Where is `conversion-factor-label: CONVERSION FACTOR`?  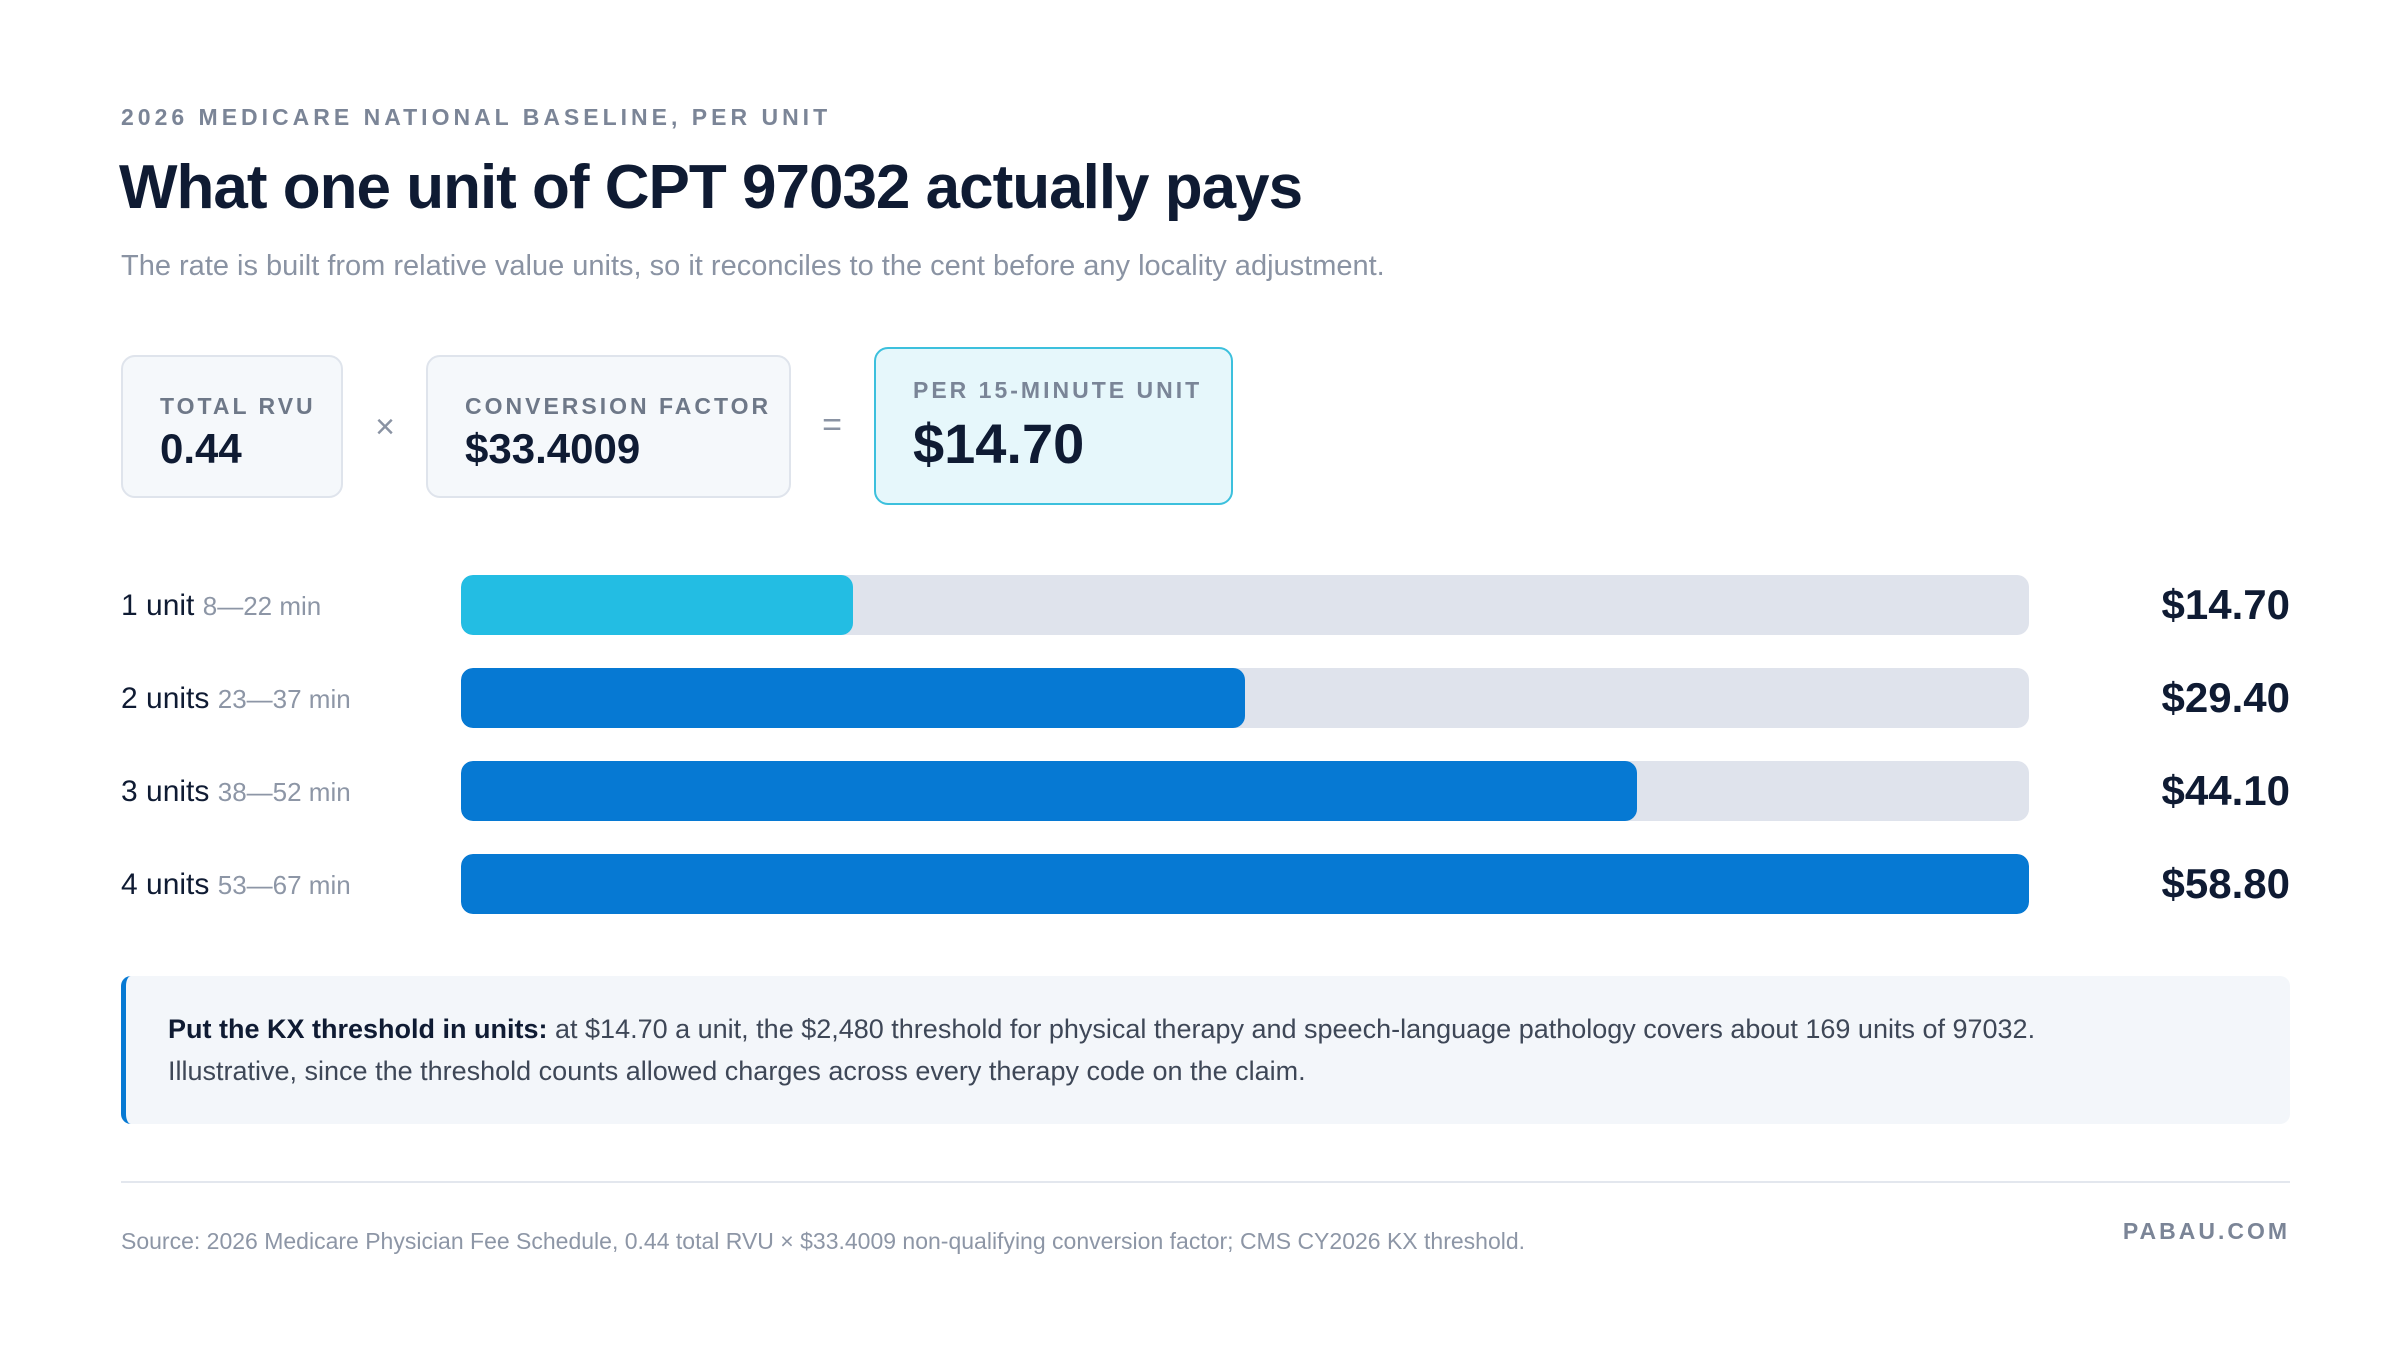
conversion-factor-label: CONVERSION FACTOR is located at coordinates (618, 406).